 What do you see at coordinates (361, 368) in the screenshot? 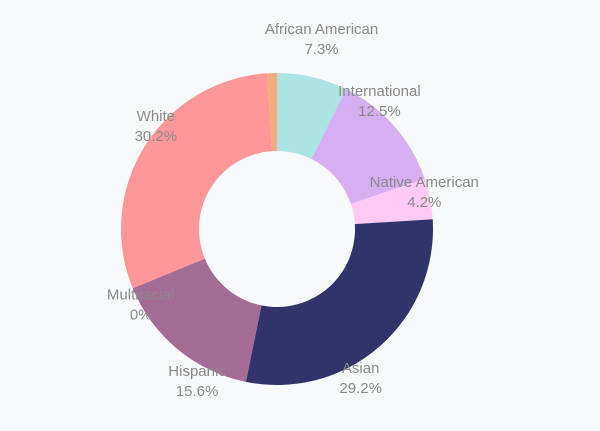
I see `label-asian: Asian` at bounding box center [361, 368].